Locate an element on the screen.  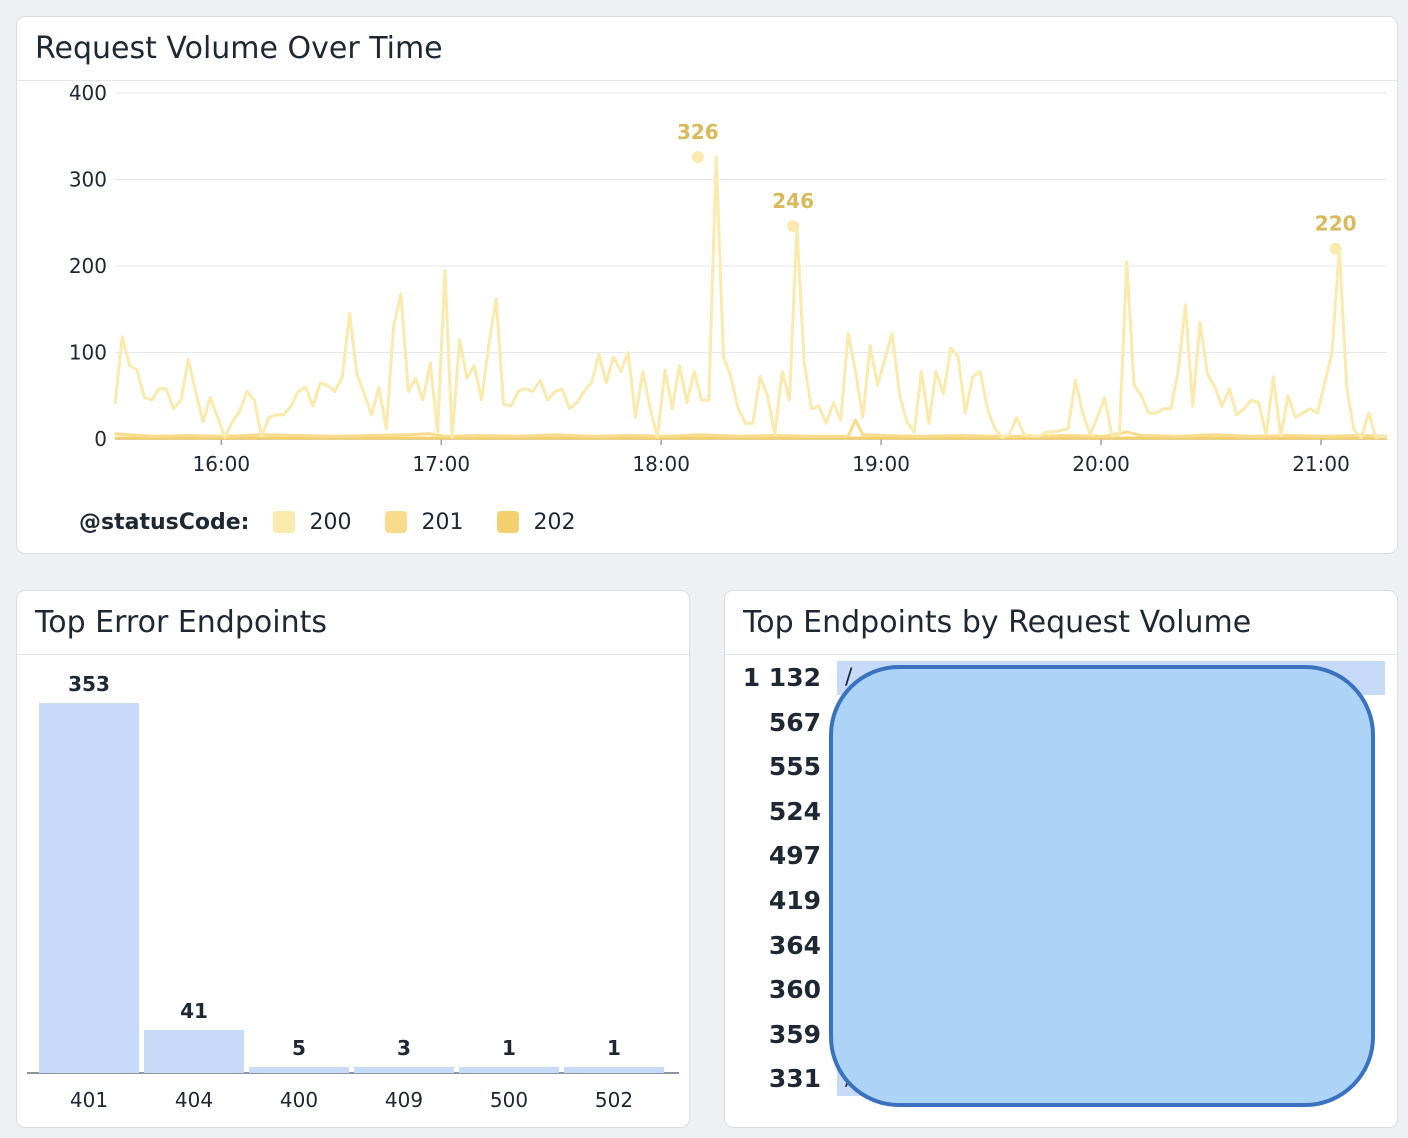
legend-label: 201 is located at coordinates (442, 522).